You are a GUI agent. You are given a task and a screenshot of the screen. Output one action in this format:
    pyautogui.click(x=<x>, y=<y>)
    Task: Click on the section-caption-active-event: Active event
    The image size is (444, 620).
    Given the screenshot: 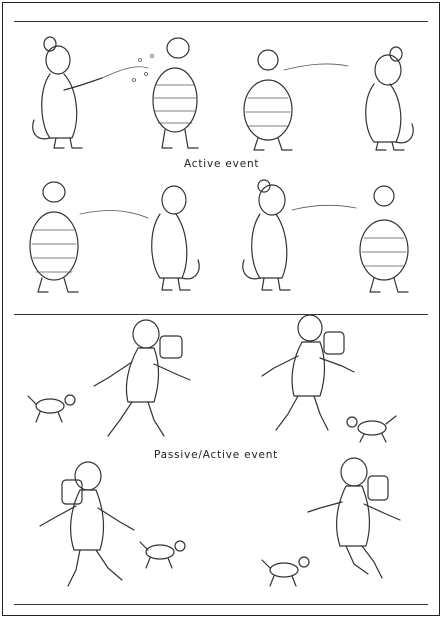 What is the action you would take?
    pyautogui.click(x=222, y=164)
    